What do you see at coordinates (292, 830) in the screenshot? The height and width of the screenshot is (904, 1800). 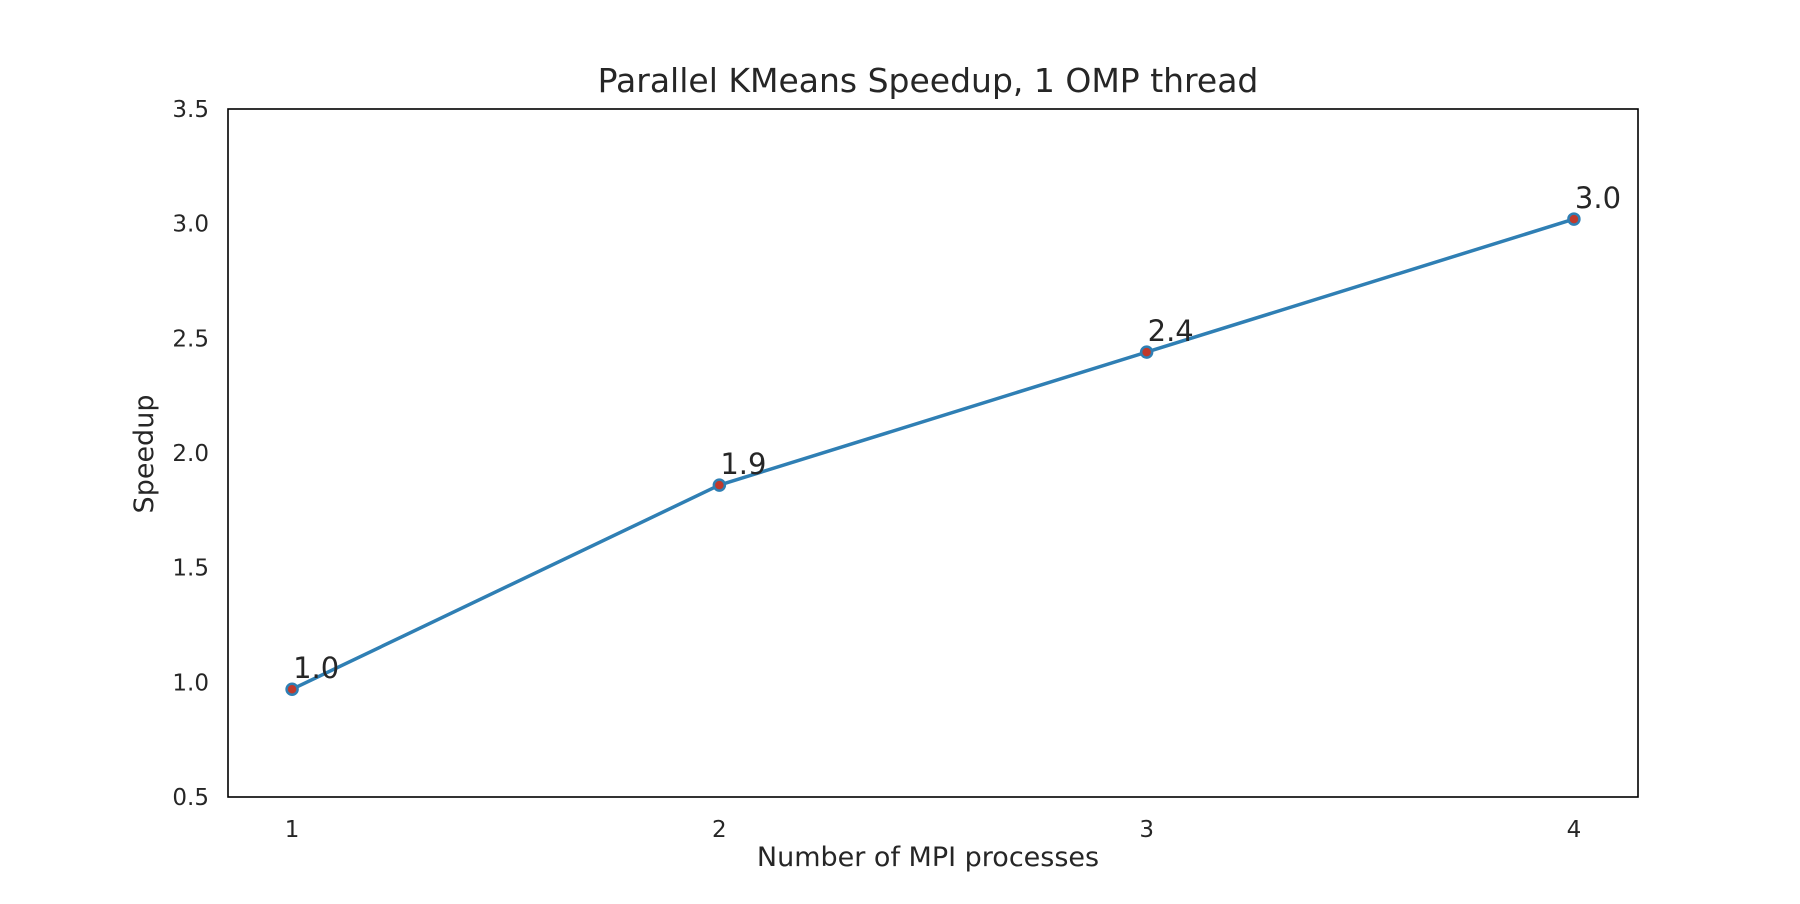 I see `x-tick-label: 1` at bounding box center [292, 830].